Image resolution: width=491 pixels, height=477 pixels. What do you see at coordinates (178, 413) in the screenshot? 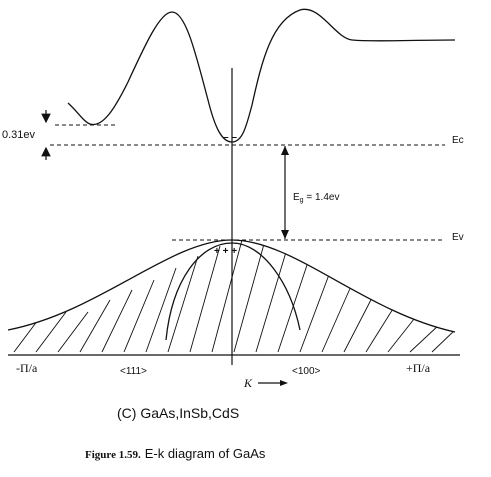
I see `material-subtitle: (C) GaAs,InSb,CdS` at bounding box center [178, 413].